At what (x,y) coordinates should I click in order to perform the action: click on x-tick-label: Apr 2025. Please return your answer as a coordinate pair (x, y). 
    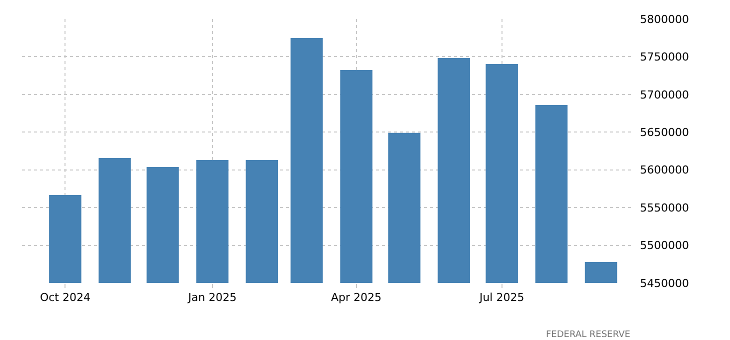
    Looking at the image, I should click on (356, 297).